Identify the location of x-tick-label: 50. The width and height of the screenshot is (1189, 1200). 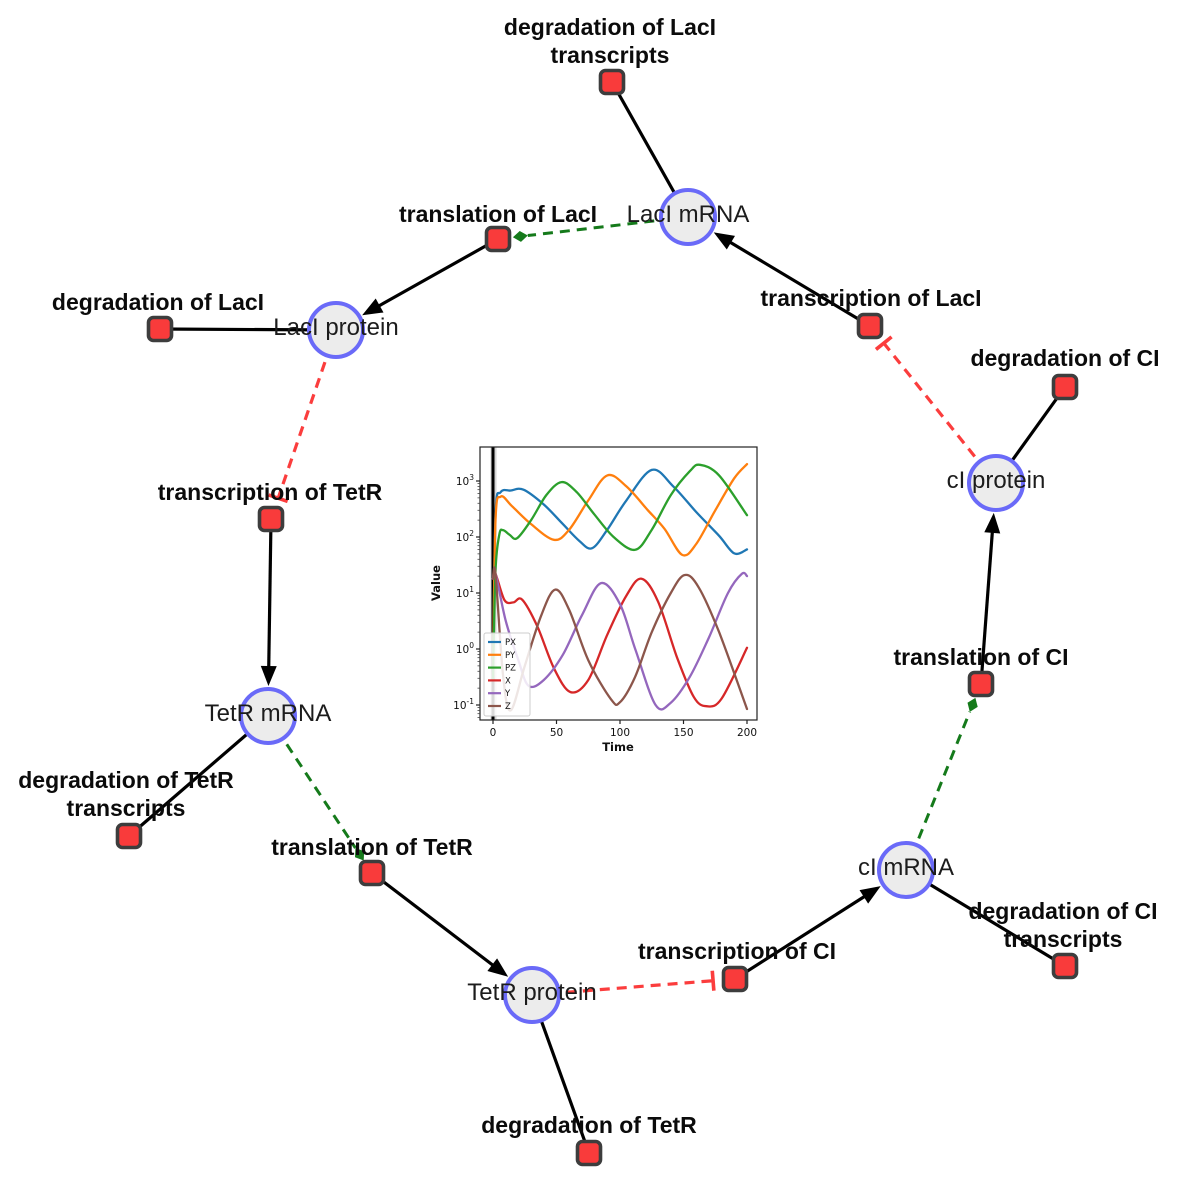
(556, 733).